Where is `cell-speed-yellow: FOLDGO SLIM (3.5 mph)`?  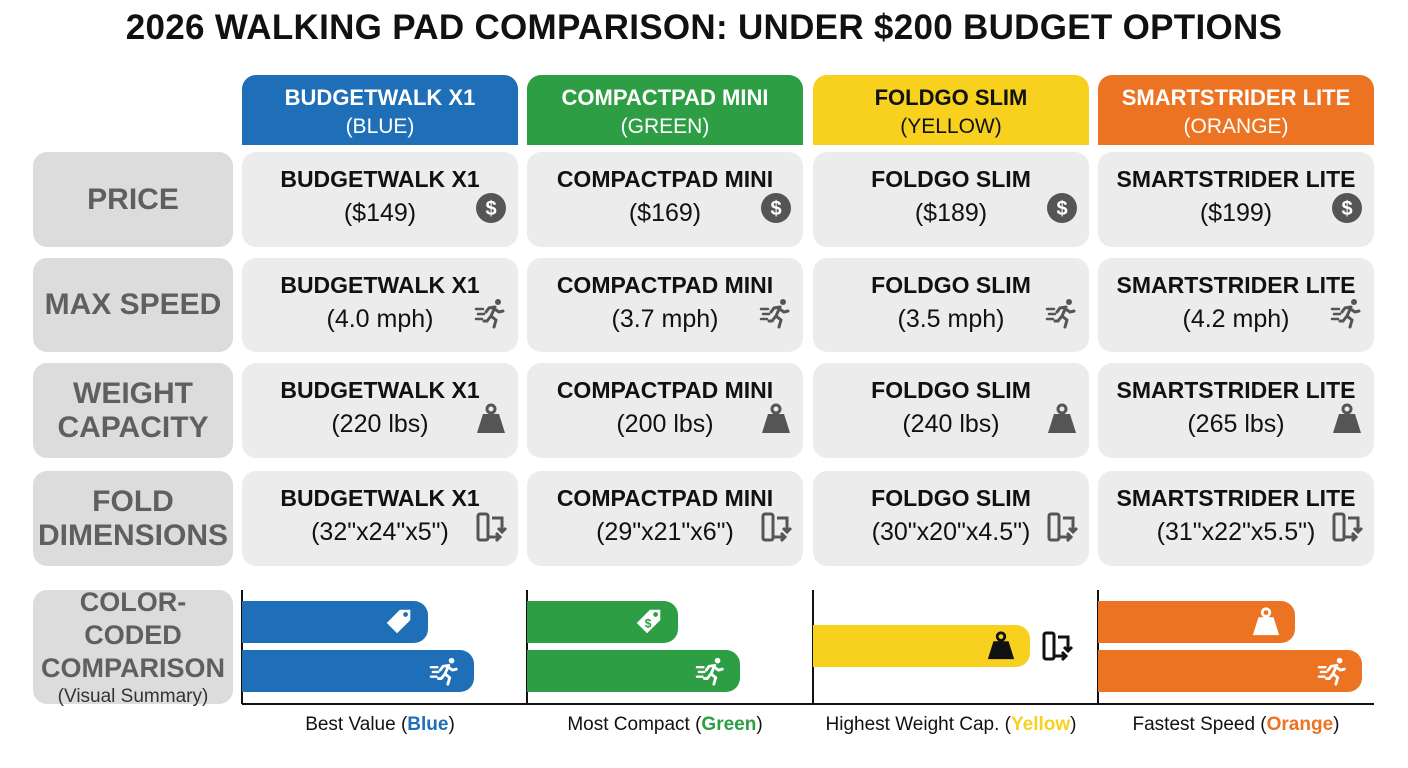 cell-speed-yellow: FOLDGO SLIM (3.5 mph) is located at coordinates (951, 305).